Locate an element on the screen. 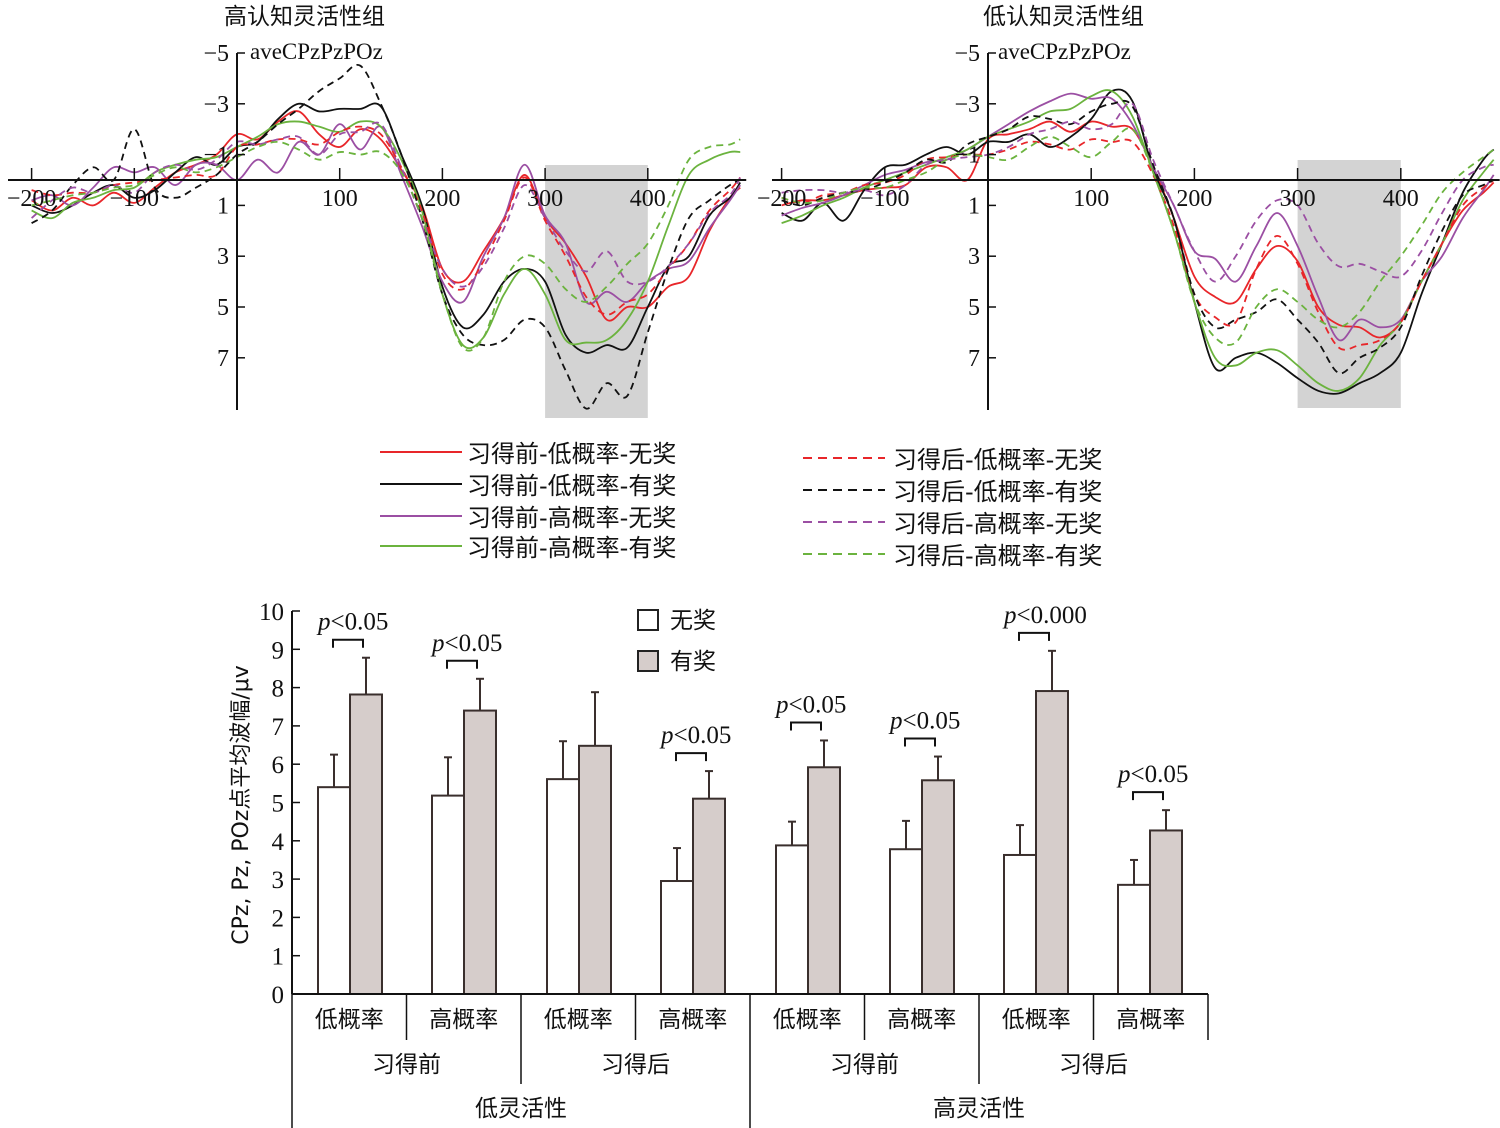  bar-y-tick-label: 3 is located at coordinates (278, 880).